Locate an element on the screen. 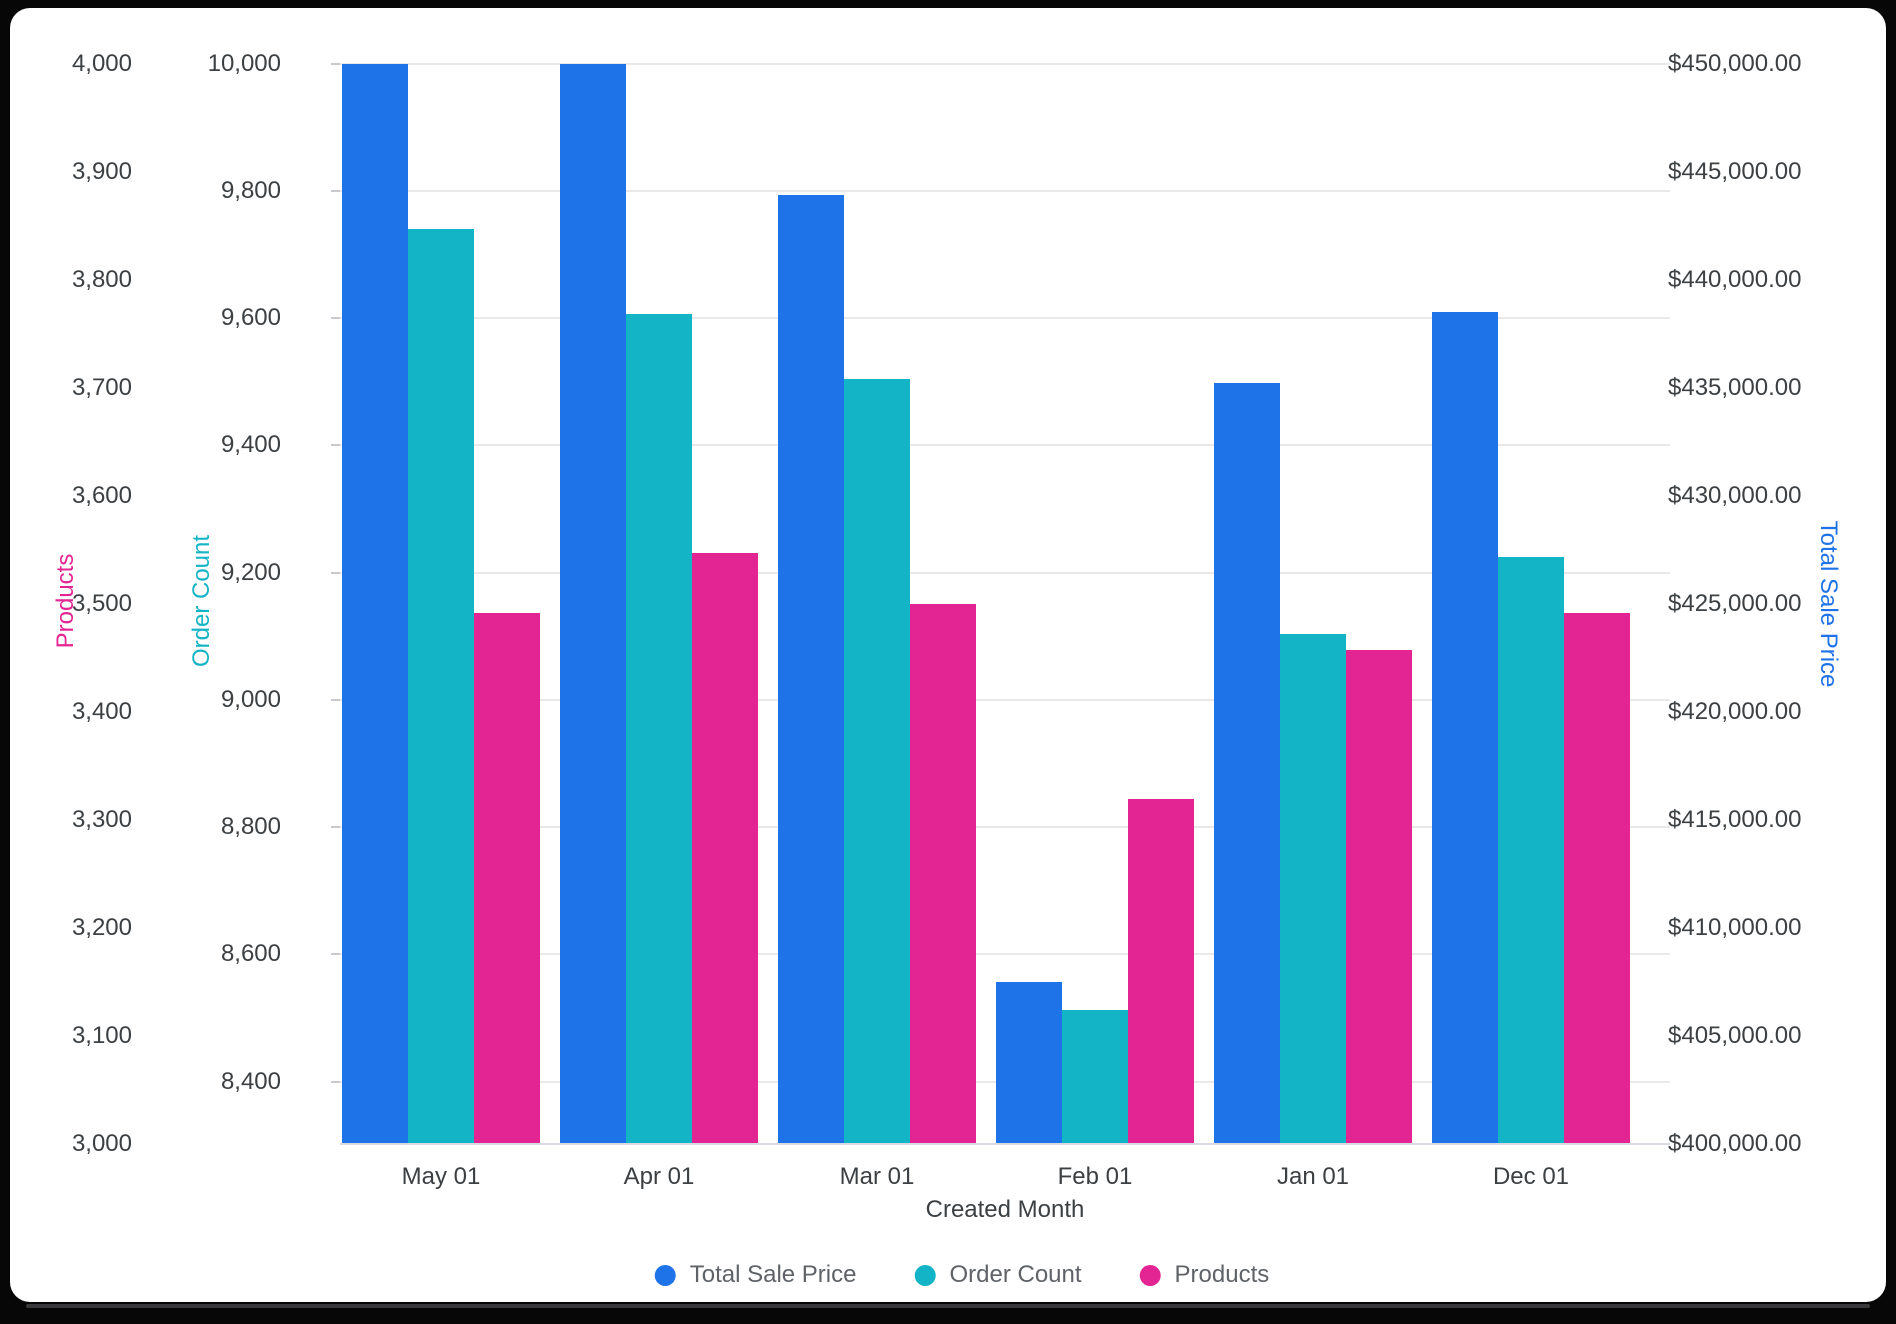 The image size is (1896, 1324). total-sale-price-axis-title: Total Sale Price is located at coordinates (1828, 604).